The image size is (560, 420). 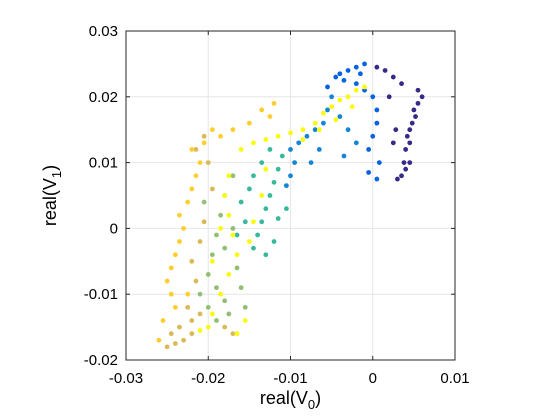 I want to click on x-tick-label: -0.02, so click(x=208, y=378).